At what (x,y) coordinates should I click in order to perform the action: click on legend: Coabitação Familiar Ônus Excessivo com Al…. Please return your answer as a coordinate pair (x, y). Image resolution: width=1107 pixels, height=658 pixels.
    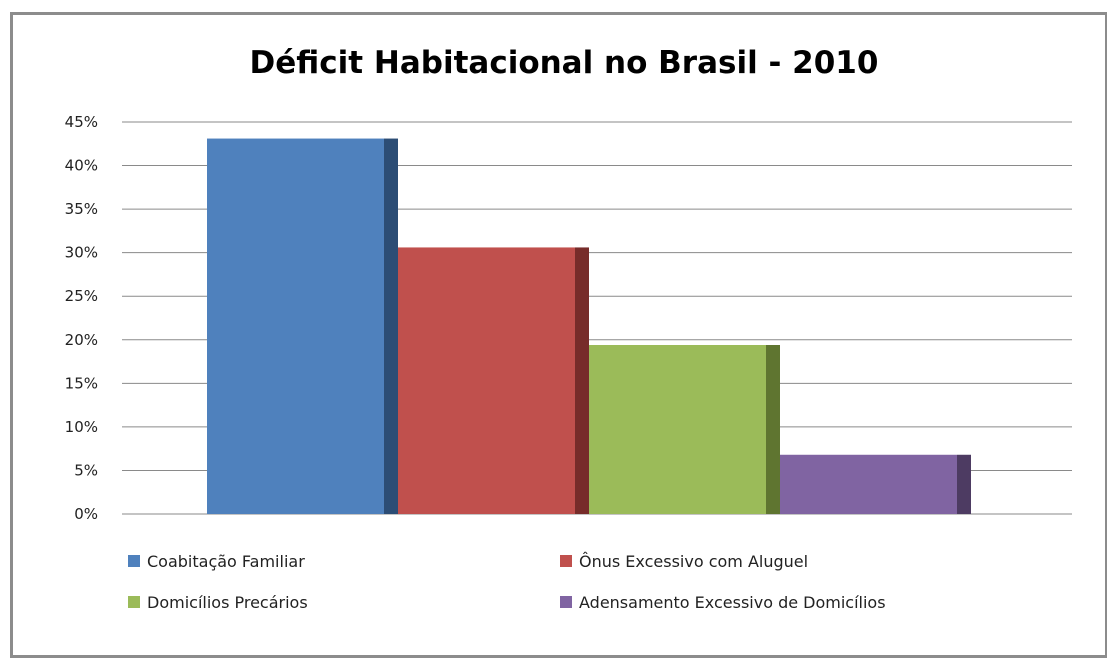
    Looking at the image, I should click on (507, 582).